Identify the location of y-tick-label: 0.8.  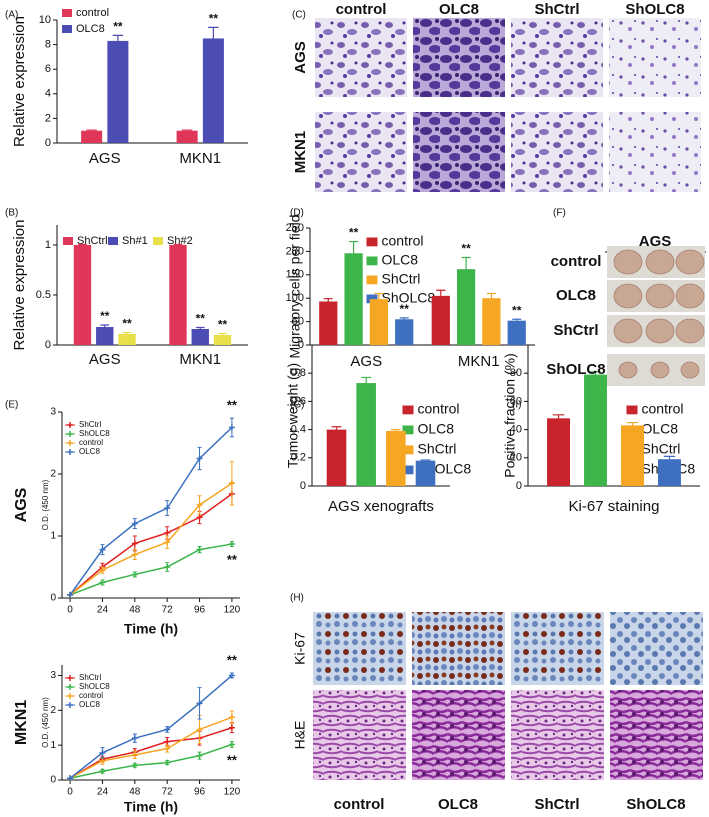
(298, 373).